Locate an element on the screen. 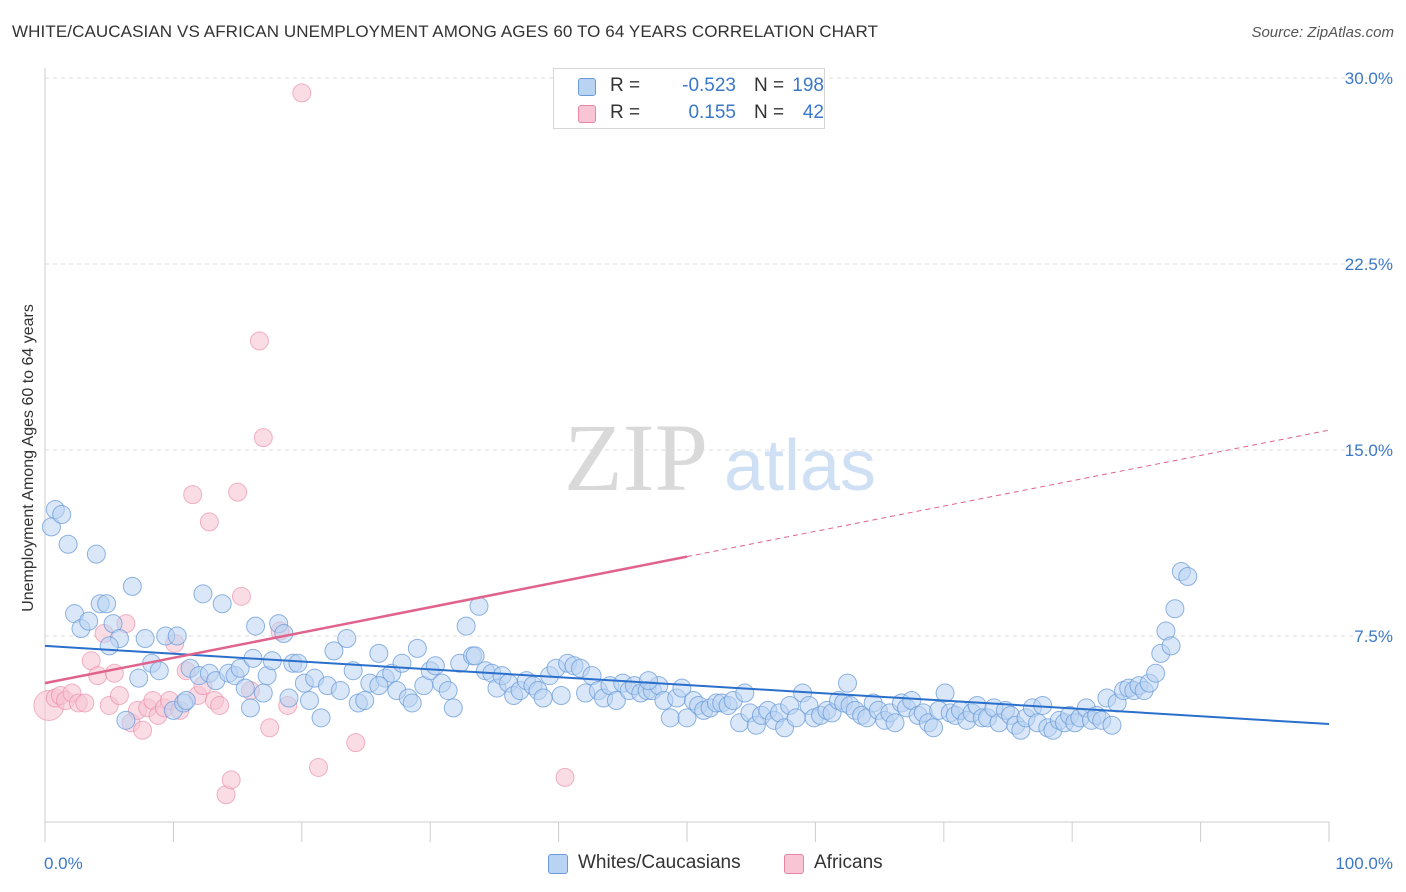 This screenshot has width=1406, height=892. n-value: 42 is located at coordinates (813, 112).